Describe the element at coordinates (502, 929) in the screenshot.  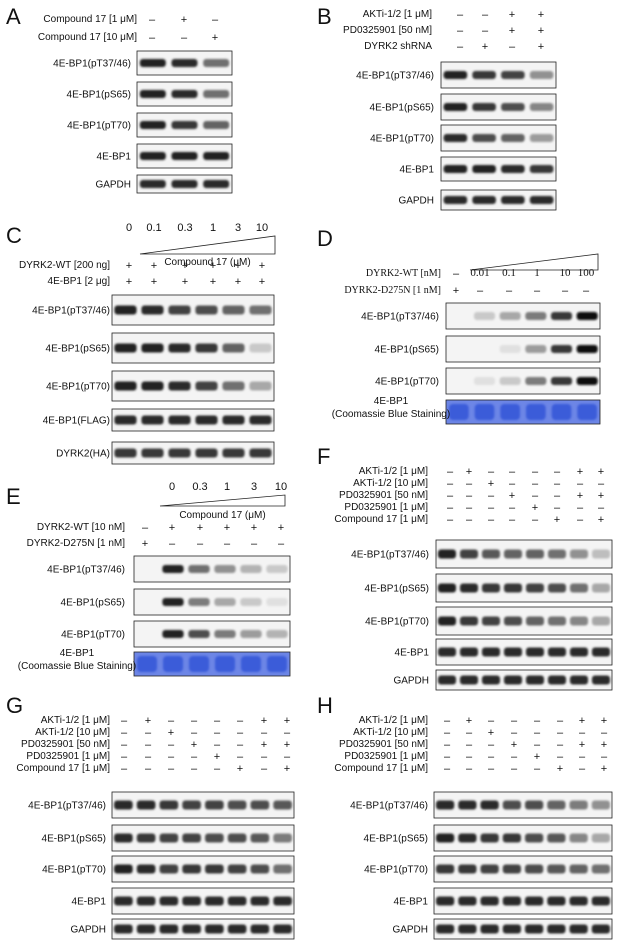
I see `blot-strip: GAPDH` at that location.